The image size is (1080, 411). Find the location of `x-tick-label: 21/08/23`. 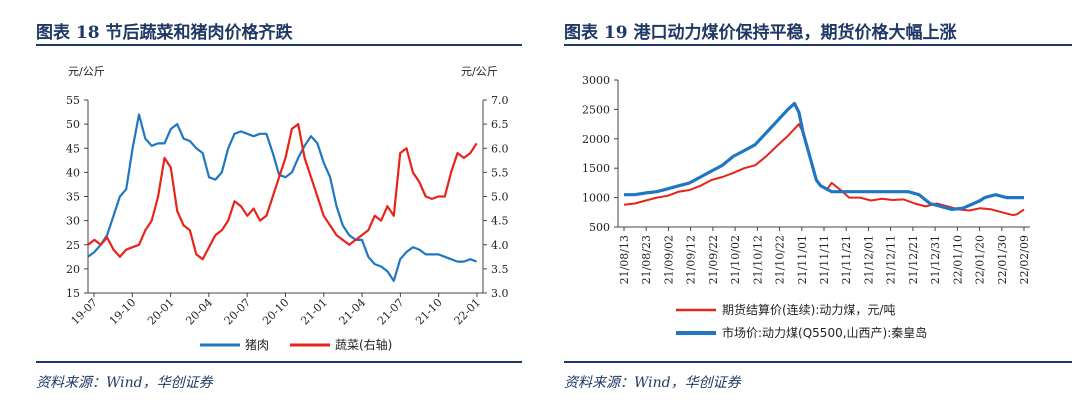

x-tick-label: 21/08/23 is located at coordinates (646, 259).